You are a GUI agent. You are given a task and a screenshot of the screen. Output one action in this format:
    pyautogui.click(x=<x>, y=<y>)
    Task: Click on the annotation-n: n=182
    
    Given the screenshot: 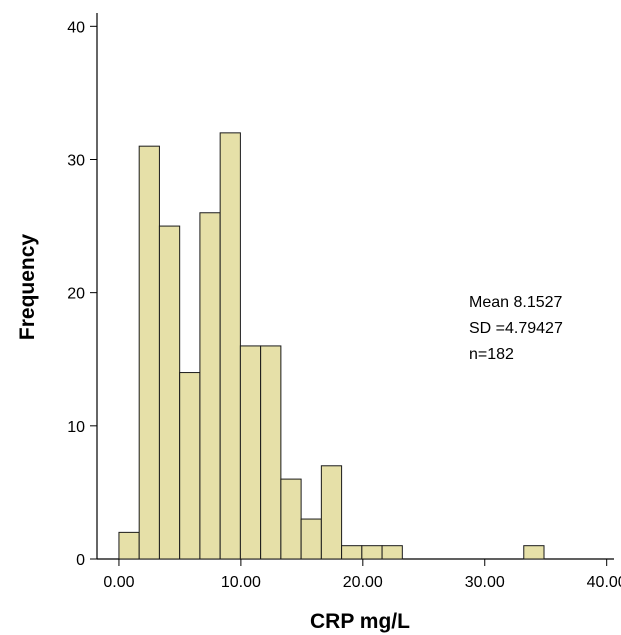 What is the action you would take?
    pyautogui.click(x=491, y=354)
    